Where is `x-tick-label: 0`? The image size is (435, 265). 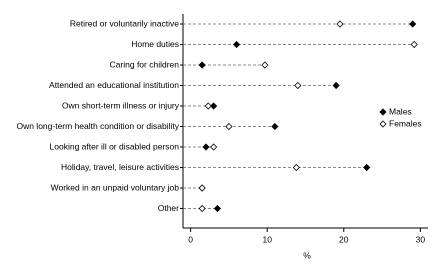 x-tick-label: 0 is located at coordinates (190, 239).